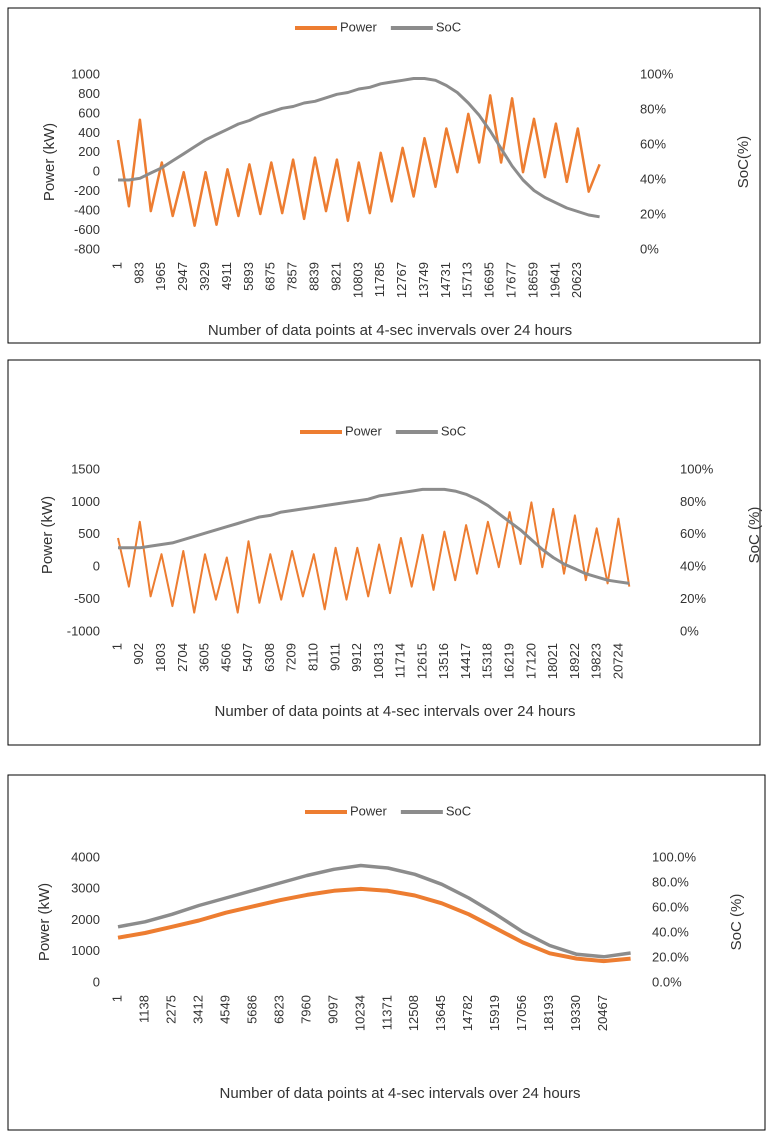 The width and height of the screenshot is (769, 1138). Describe the element at coordinates (552, 661) in the screenshot. I see `x-tick-label: 18021` at that location.